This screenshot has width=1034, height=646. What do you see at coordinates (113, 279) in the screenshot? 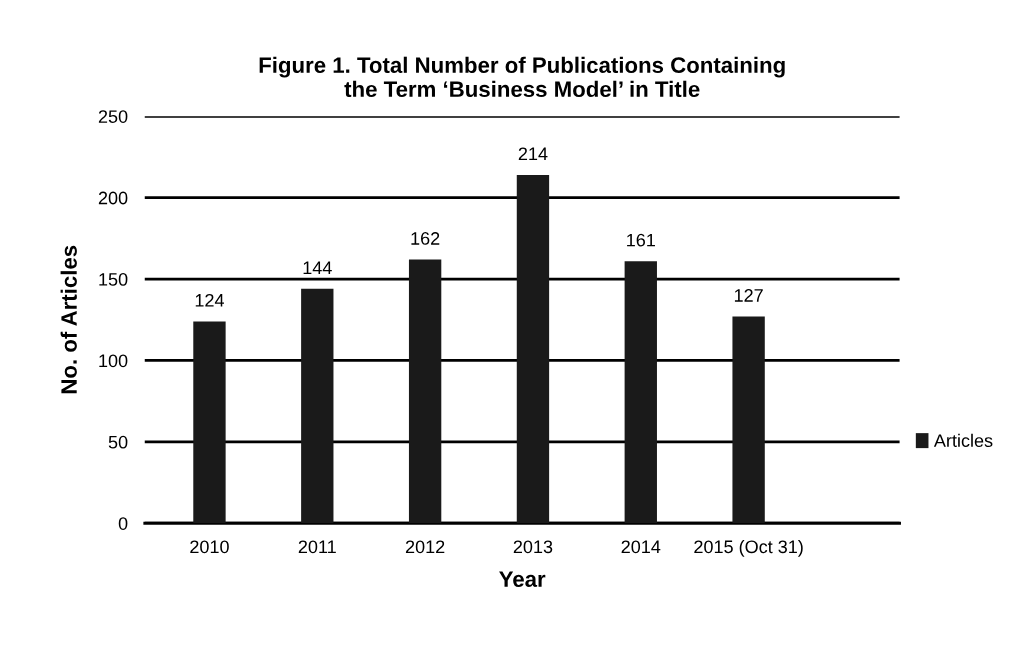
I see `y-tick-label: 150` at bounding box center [113, 279].